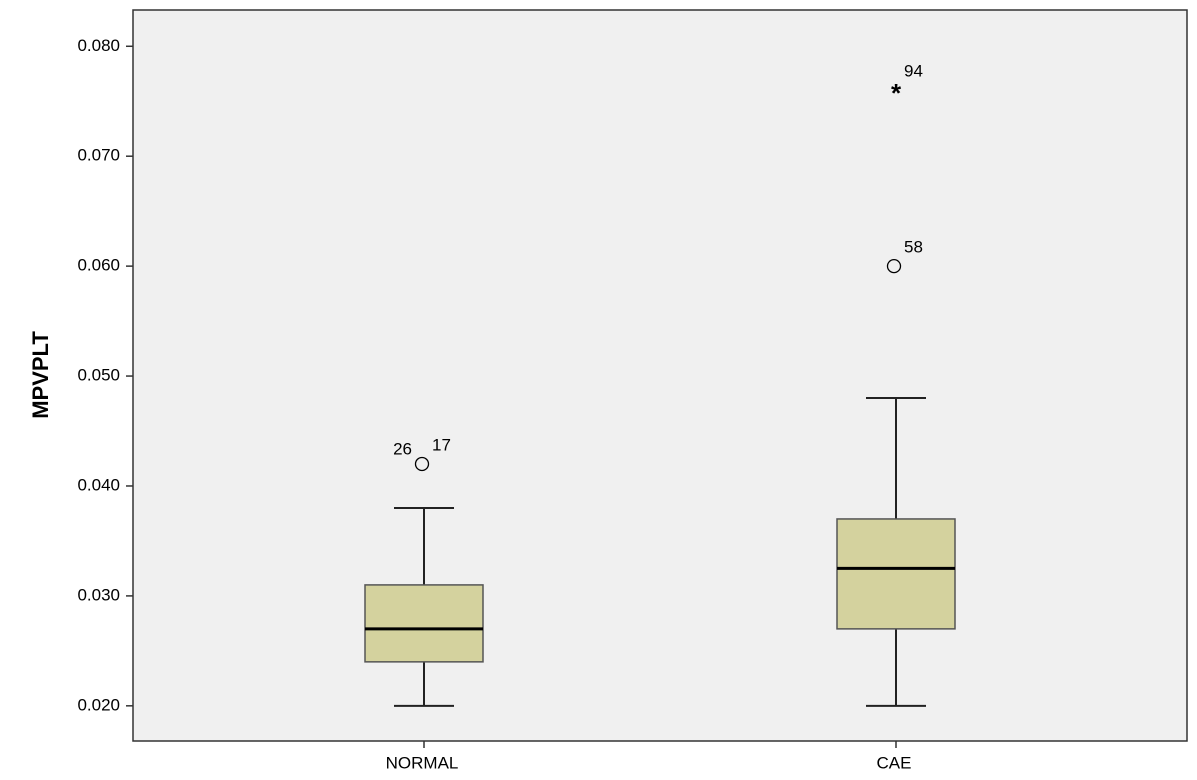 The width and height of the screenshot is (1197, 780). What do you see at coordinates (913, 71) in the screenshot?
I see `outlier-label: 94` at bounding box center [913, 71].